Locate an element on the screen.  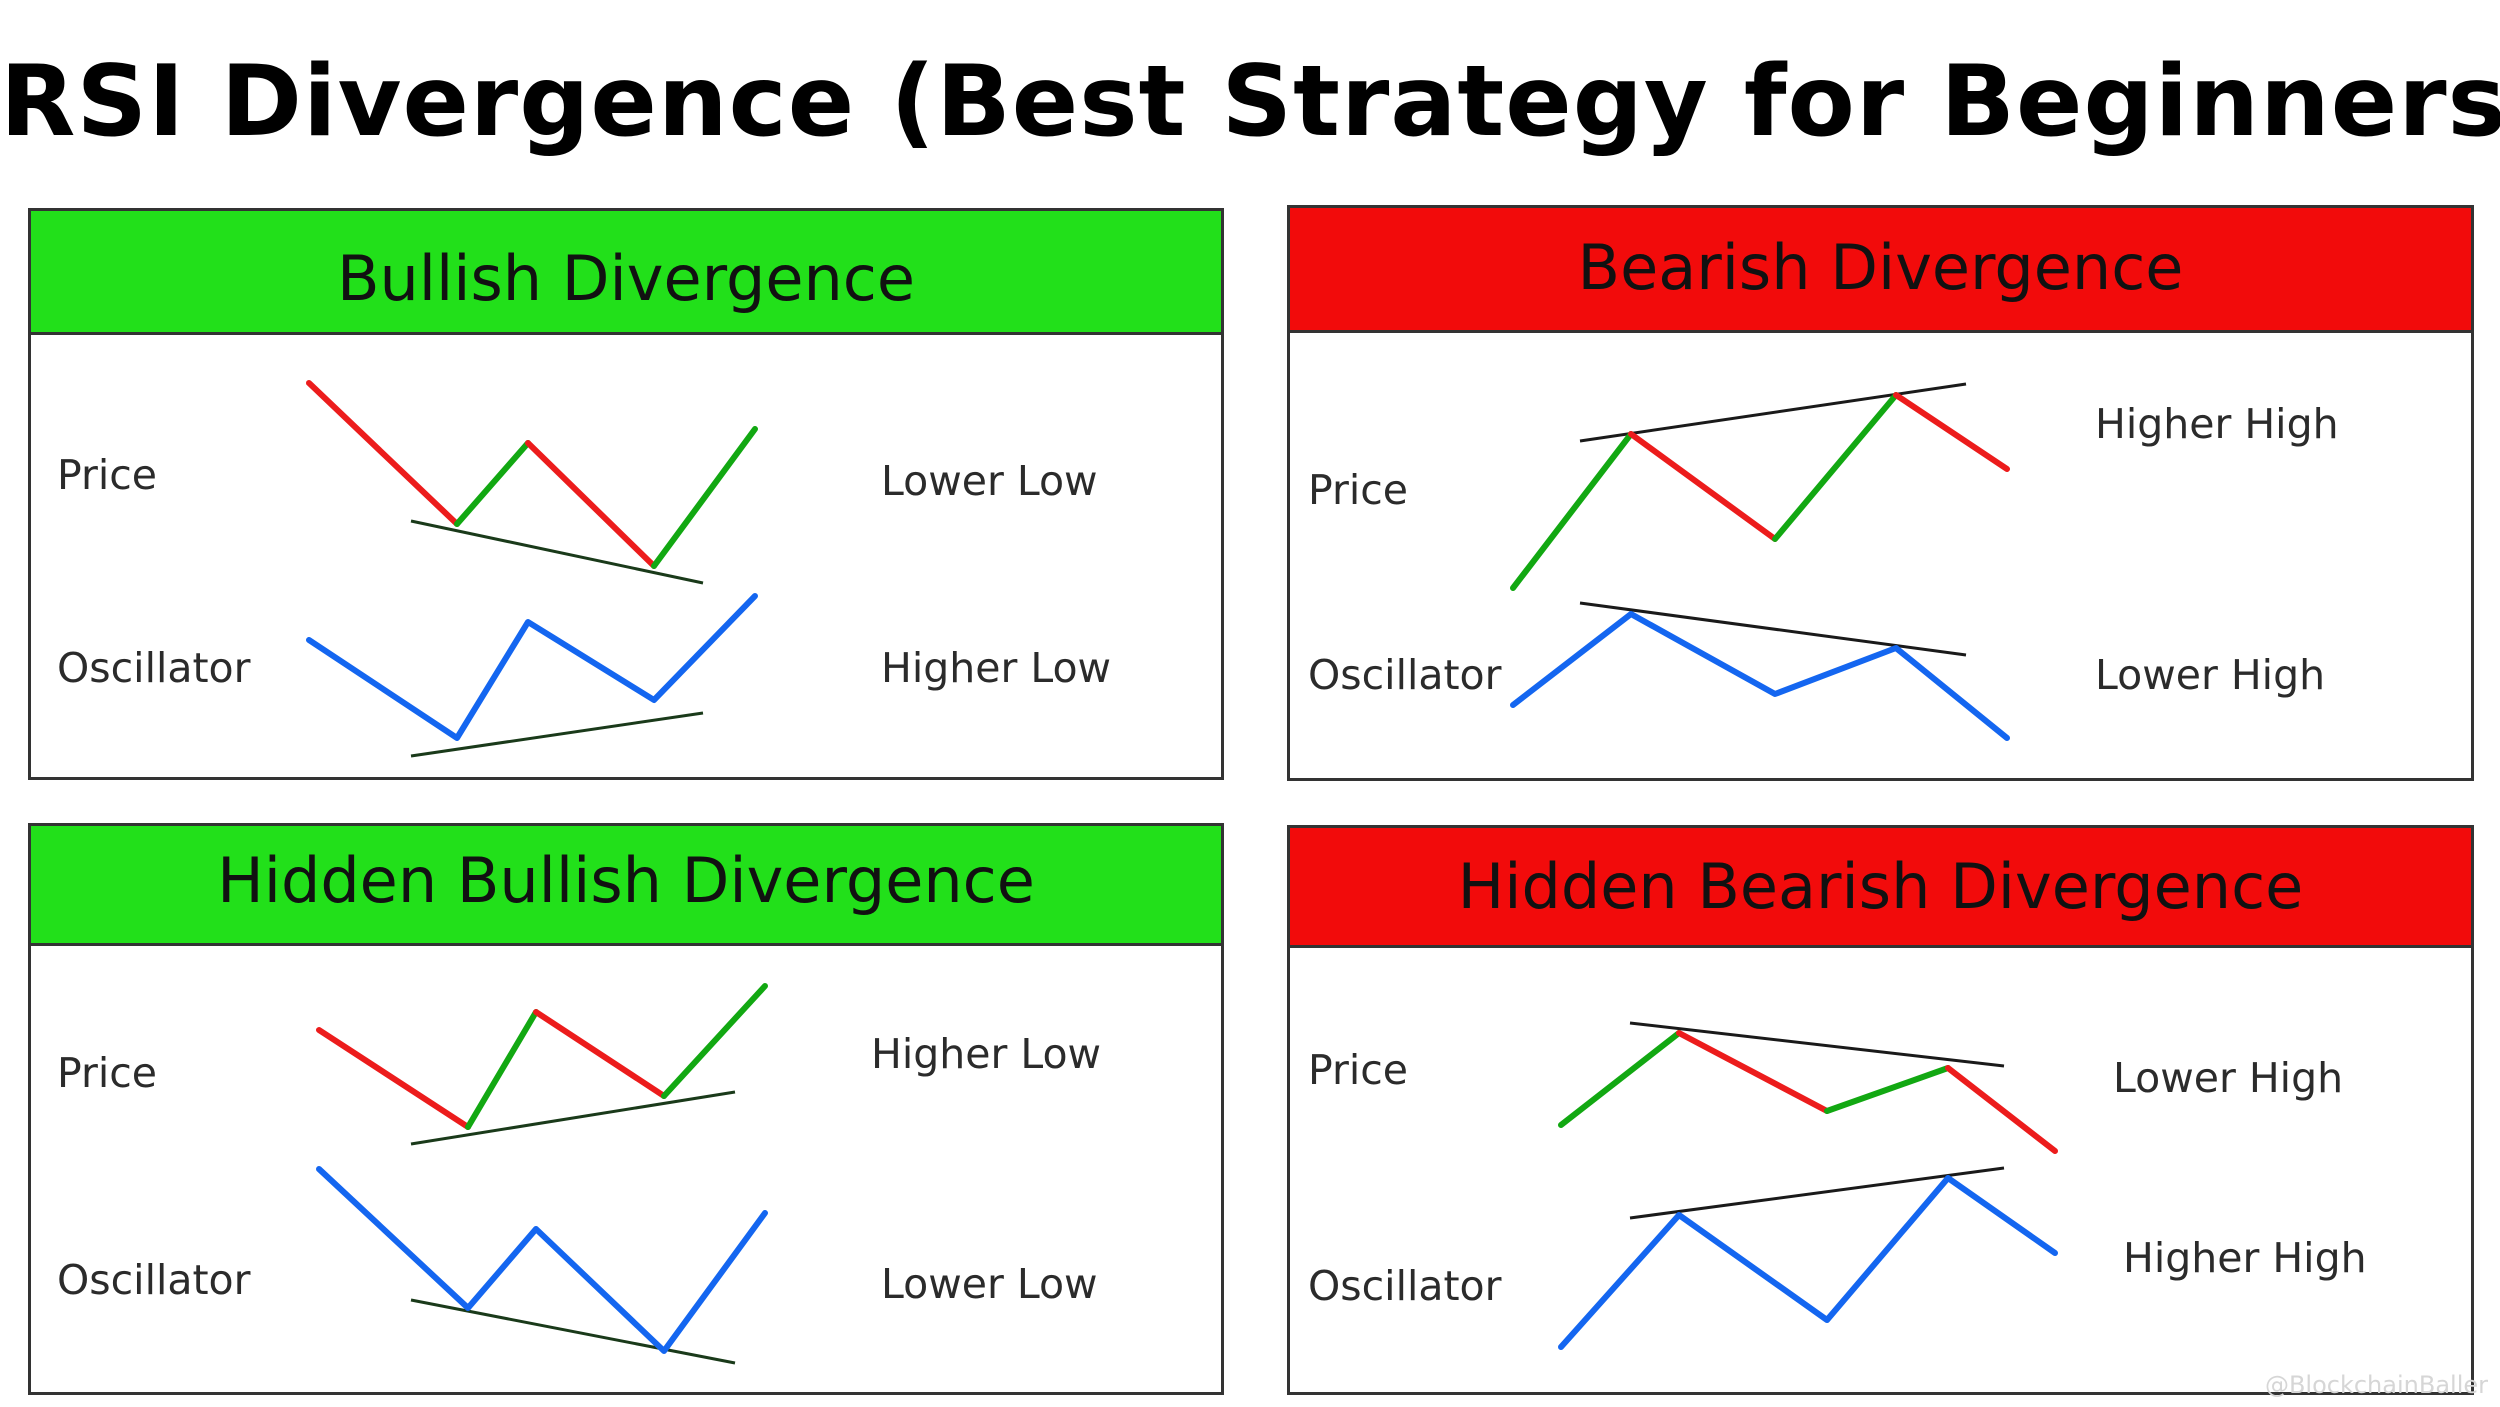
panel-title-bearish: Bearish Divergence is located at coordinates (1880, 267).